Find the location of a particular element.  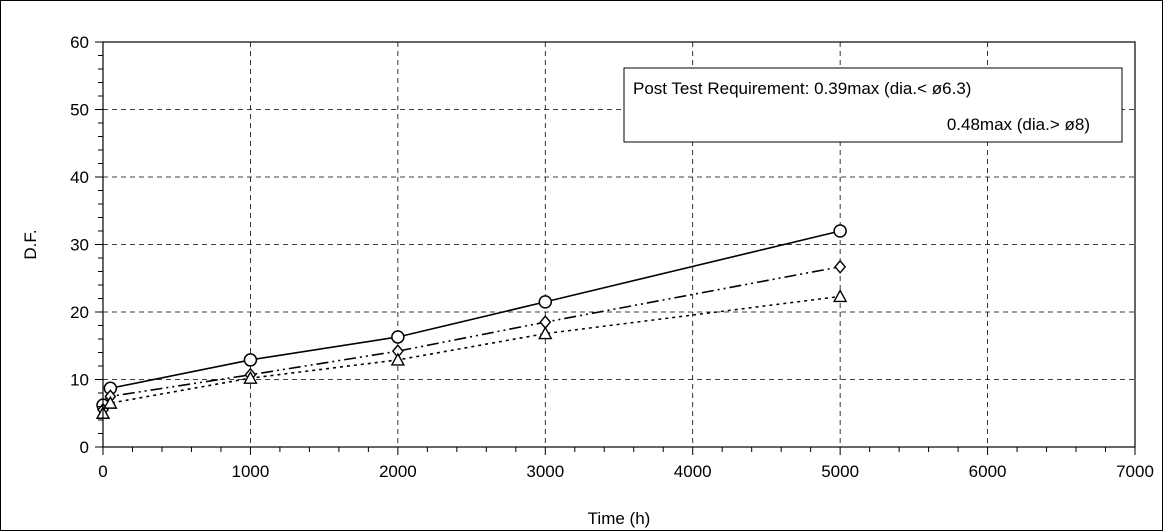

x-tick-label: 4000 is located at coordinates (693, 471).